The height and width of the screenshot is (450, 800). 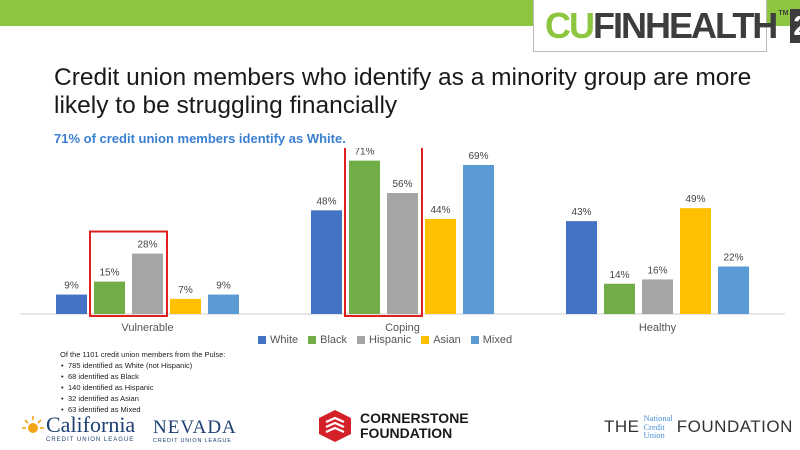 I want to click on legend-swatch-mixed, so click(x=474, y=340).